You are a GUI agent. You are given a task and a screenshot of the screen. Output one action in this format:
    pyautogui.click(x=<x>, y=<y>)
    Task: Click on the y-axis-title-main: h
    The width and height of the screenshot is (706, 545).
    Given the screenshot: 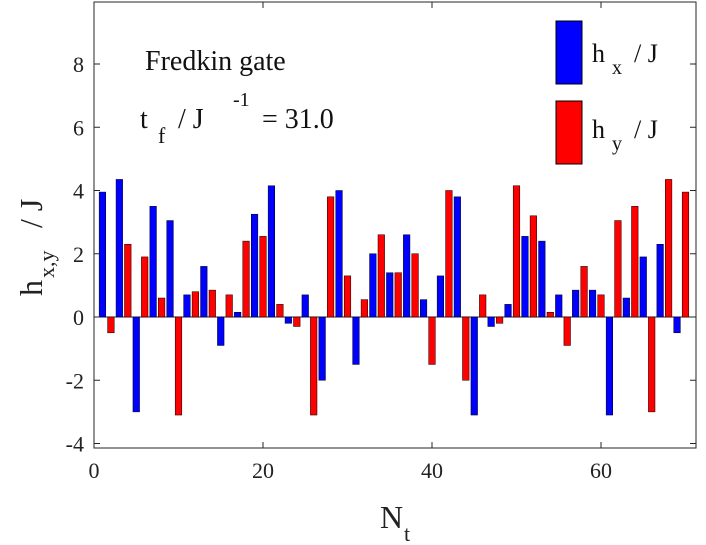 What is the action you would take?
    pyautogui.click(x=31, y=288)
    